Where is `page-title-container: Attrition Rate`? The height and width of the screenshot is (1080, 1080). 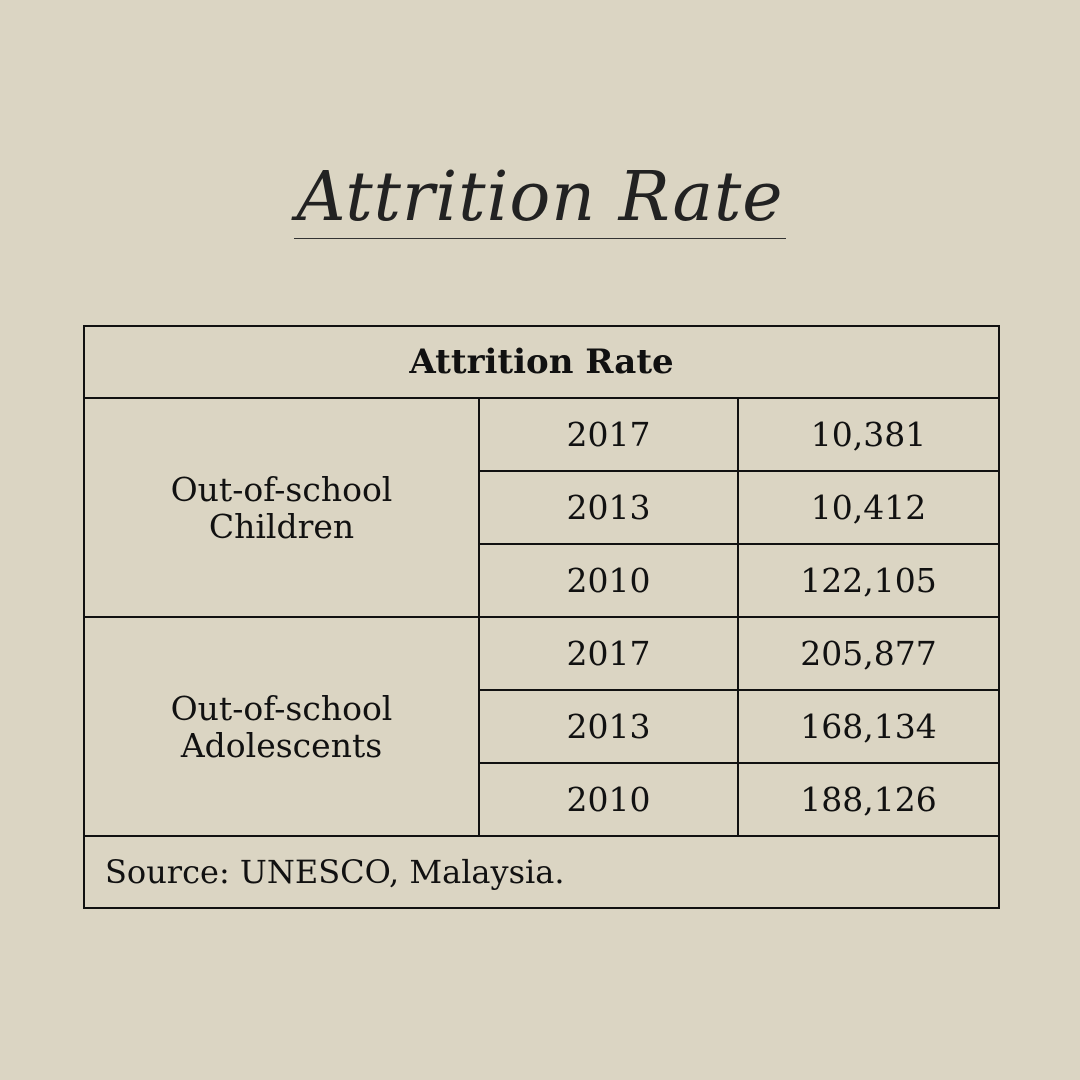
page-title-container: Attrition Rate is located at coordinates (540, 199).